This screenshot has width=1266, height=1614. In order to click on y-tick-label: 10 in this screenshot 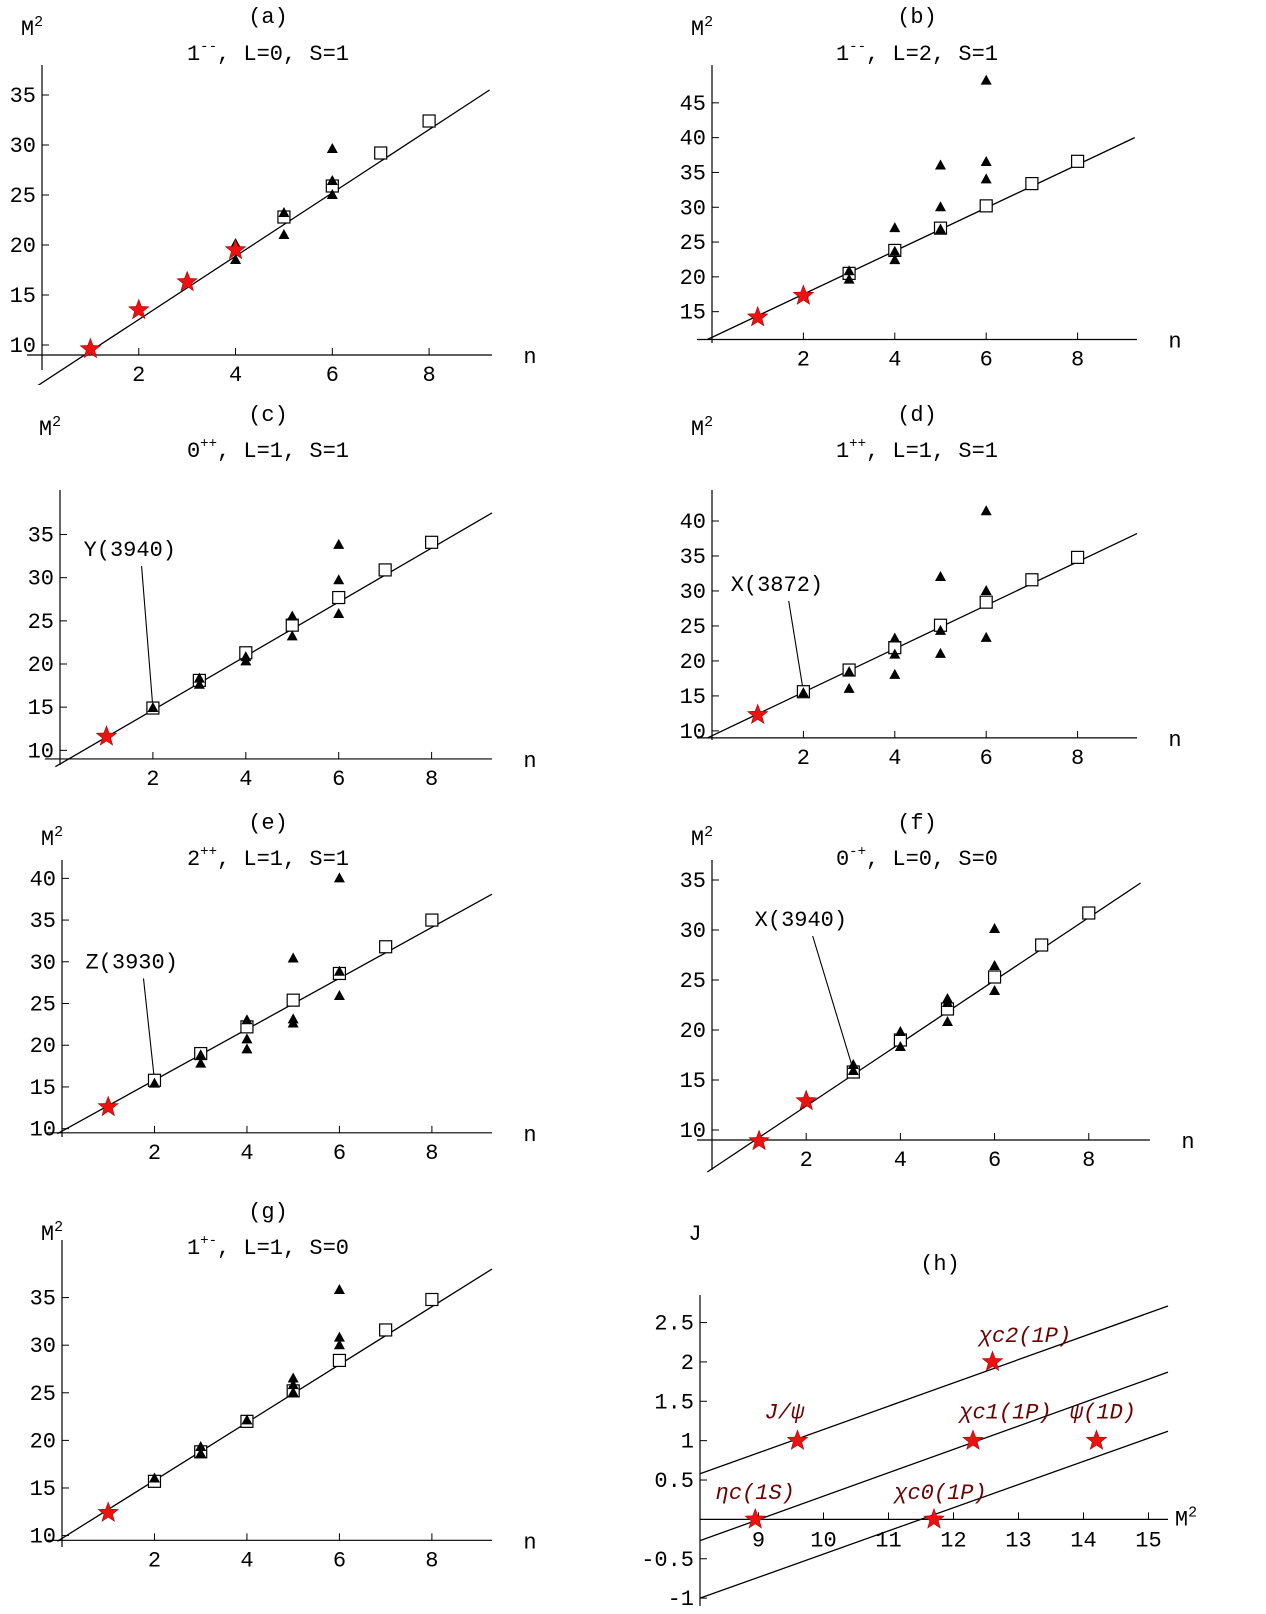, I will do `click(43, 1130)`.